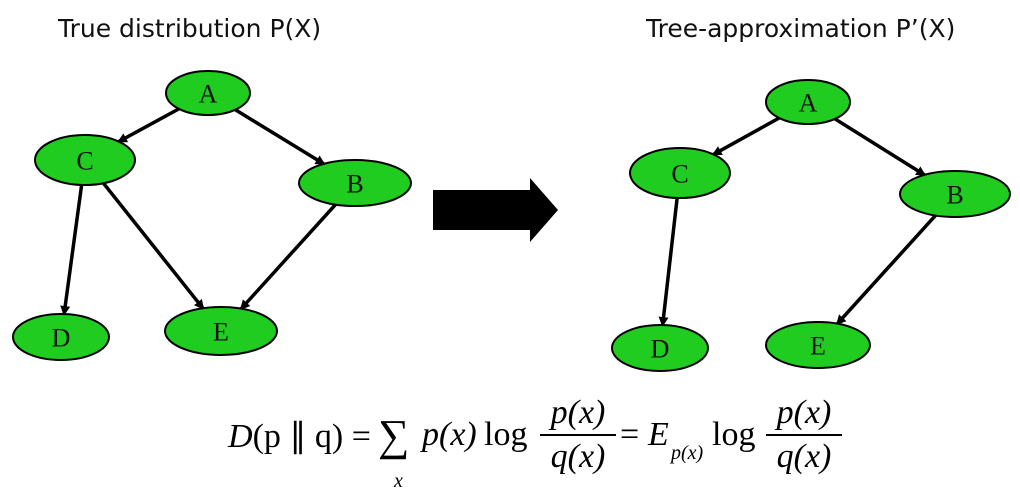 The height and width of the screenshot is (494, 1020). I want to click on right-edge-b-e, so click(887, 269).